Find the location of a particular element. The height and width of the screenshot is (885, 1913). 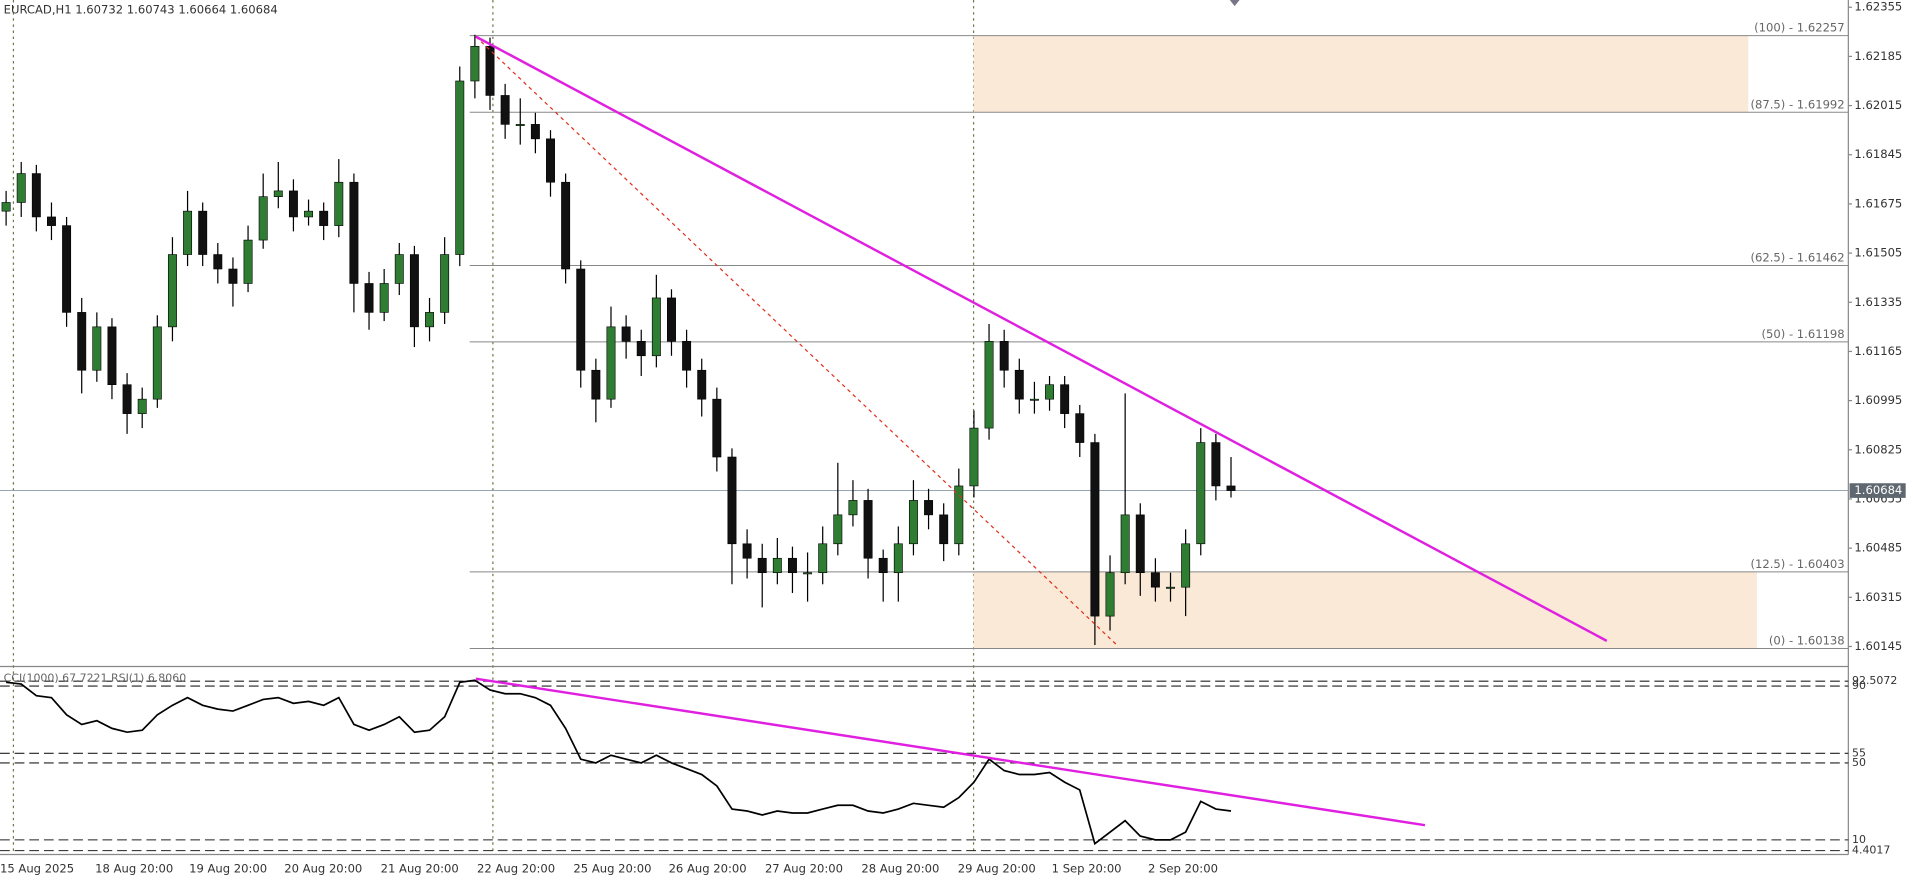

y-tick-label: 1.60485 is located at coordinates (1878, 548).